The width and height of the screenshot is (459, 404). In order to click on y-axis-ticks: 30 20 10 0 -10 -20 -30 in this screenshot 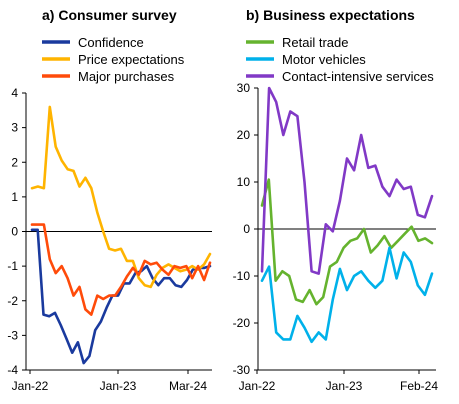, I will do `click(245, 229)`.